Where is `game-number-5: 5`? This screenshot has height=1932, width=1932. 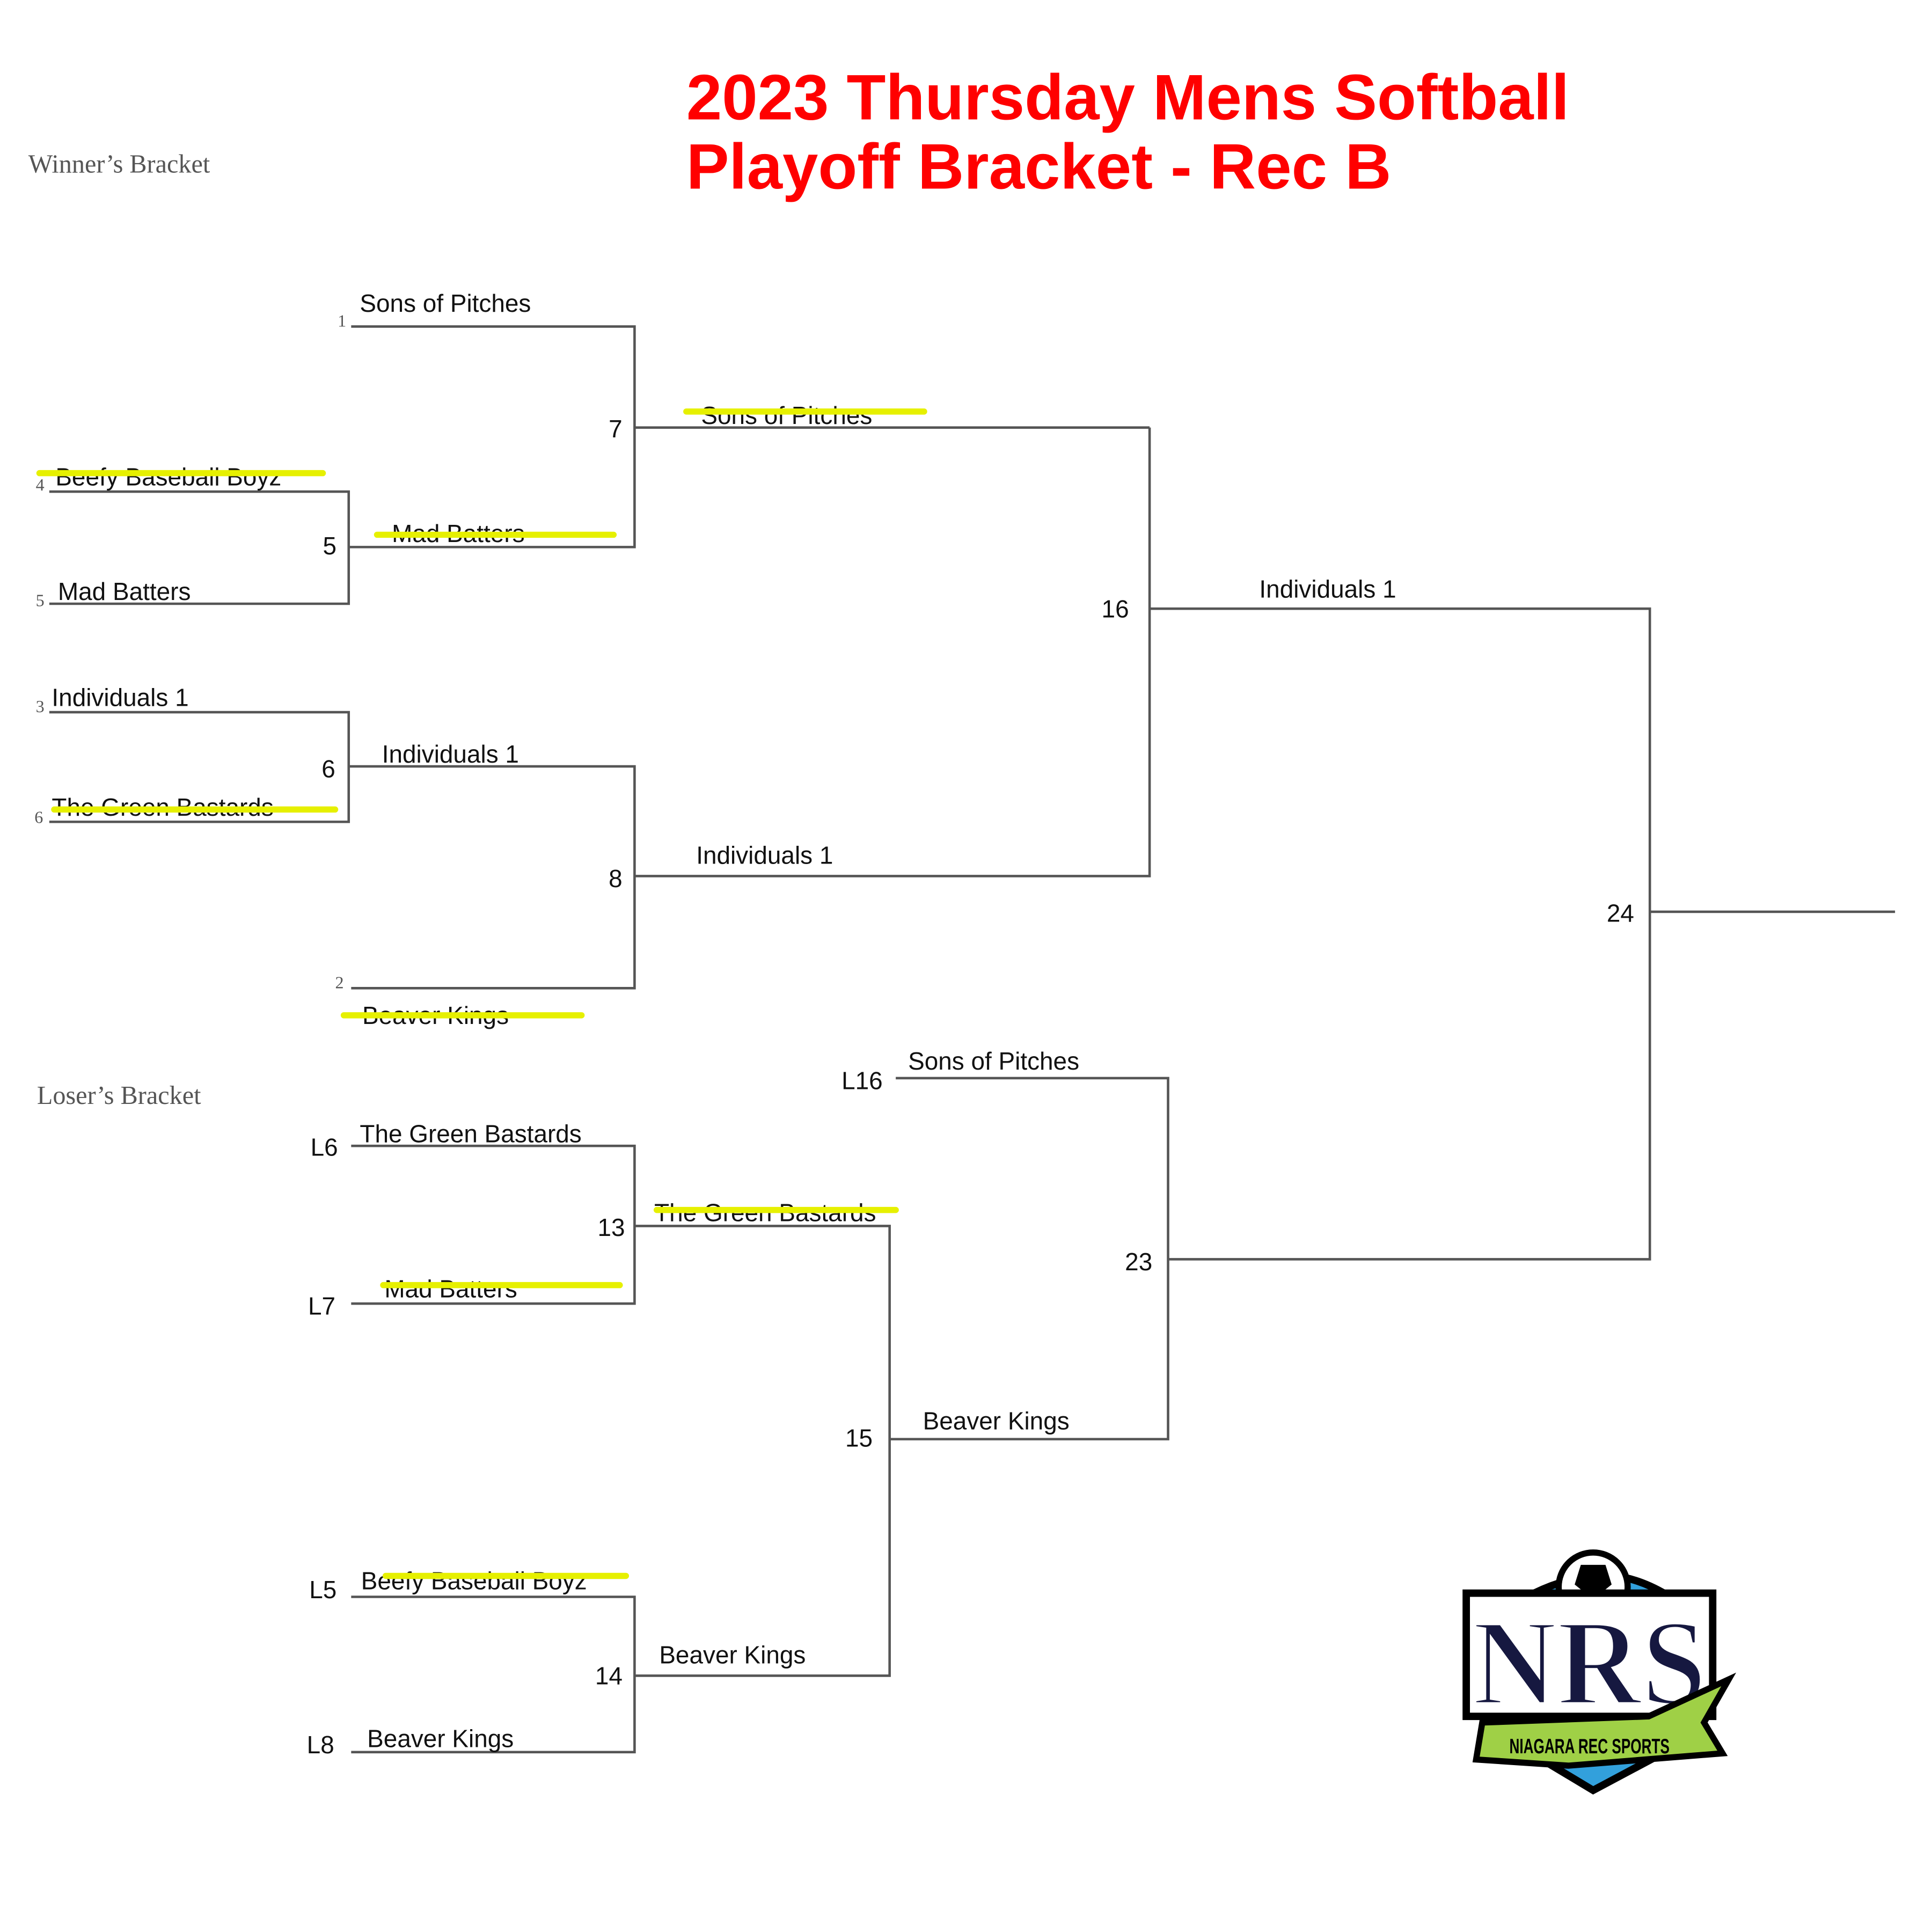
game-number-5: 5 is located at coordinates (330, 546).